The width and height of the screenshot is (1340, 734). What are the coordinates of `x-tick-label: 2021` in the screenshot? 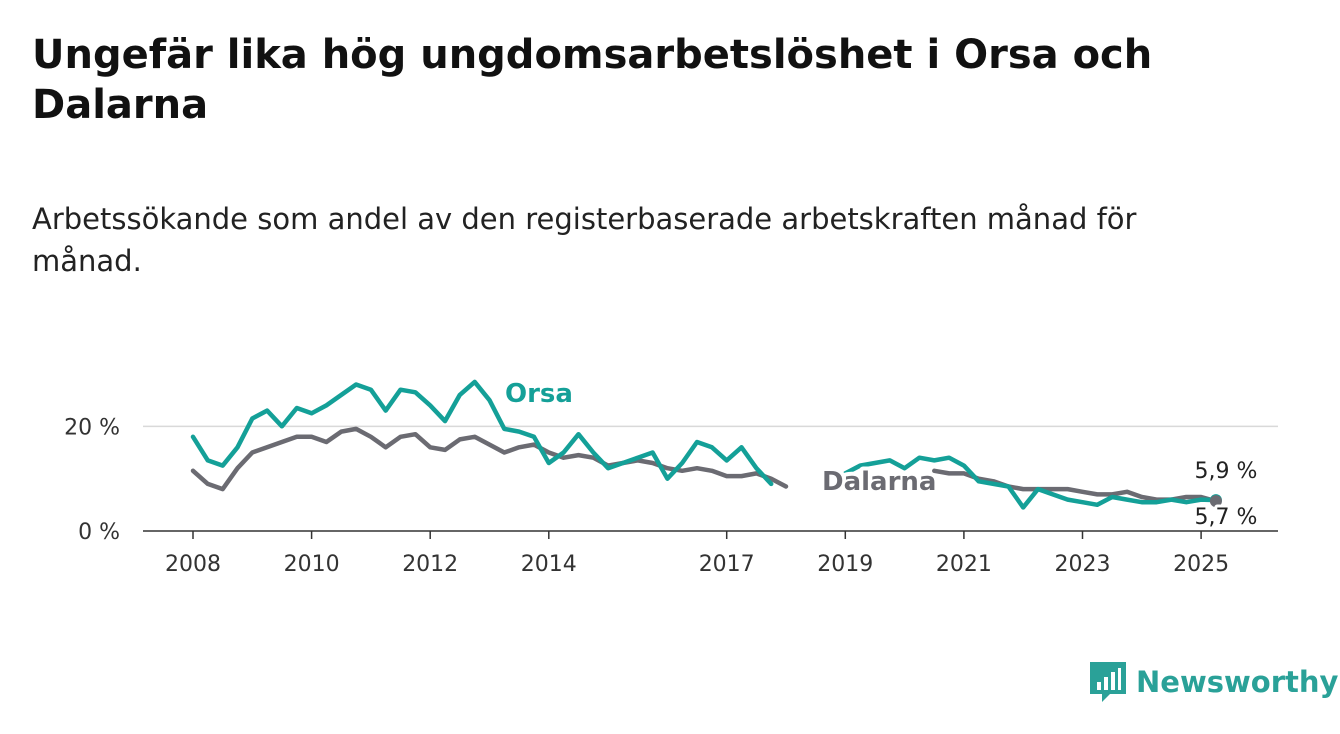 It's located at (964, 564).